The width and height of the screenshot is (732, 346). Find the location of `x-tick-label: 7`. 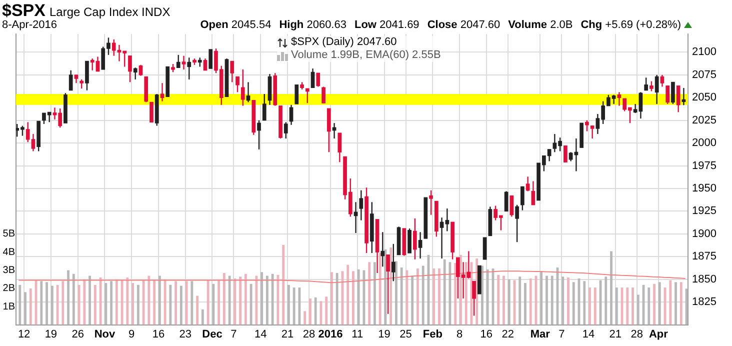

x-tick-label: 7 is located at coordinates (561, 334).